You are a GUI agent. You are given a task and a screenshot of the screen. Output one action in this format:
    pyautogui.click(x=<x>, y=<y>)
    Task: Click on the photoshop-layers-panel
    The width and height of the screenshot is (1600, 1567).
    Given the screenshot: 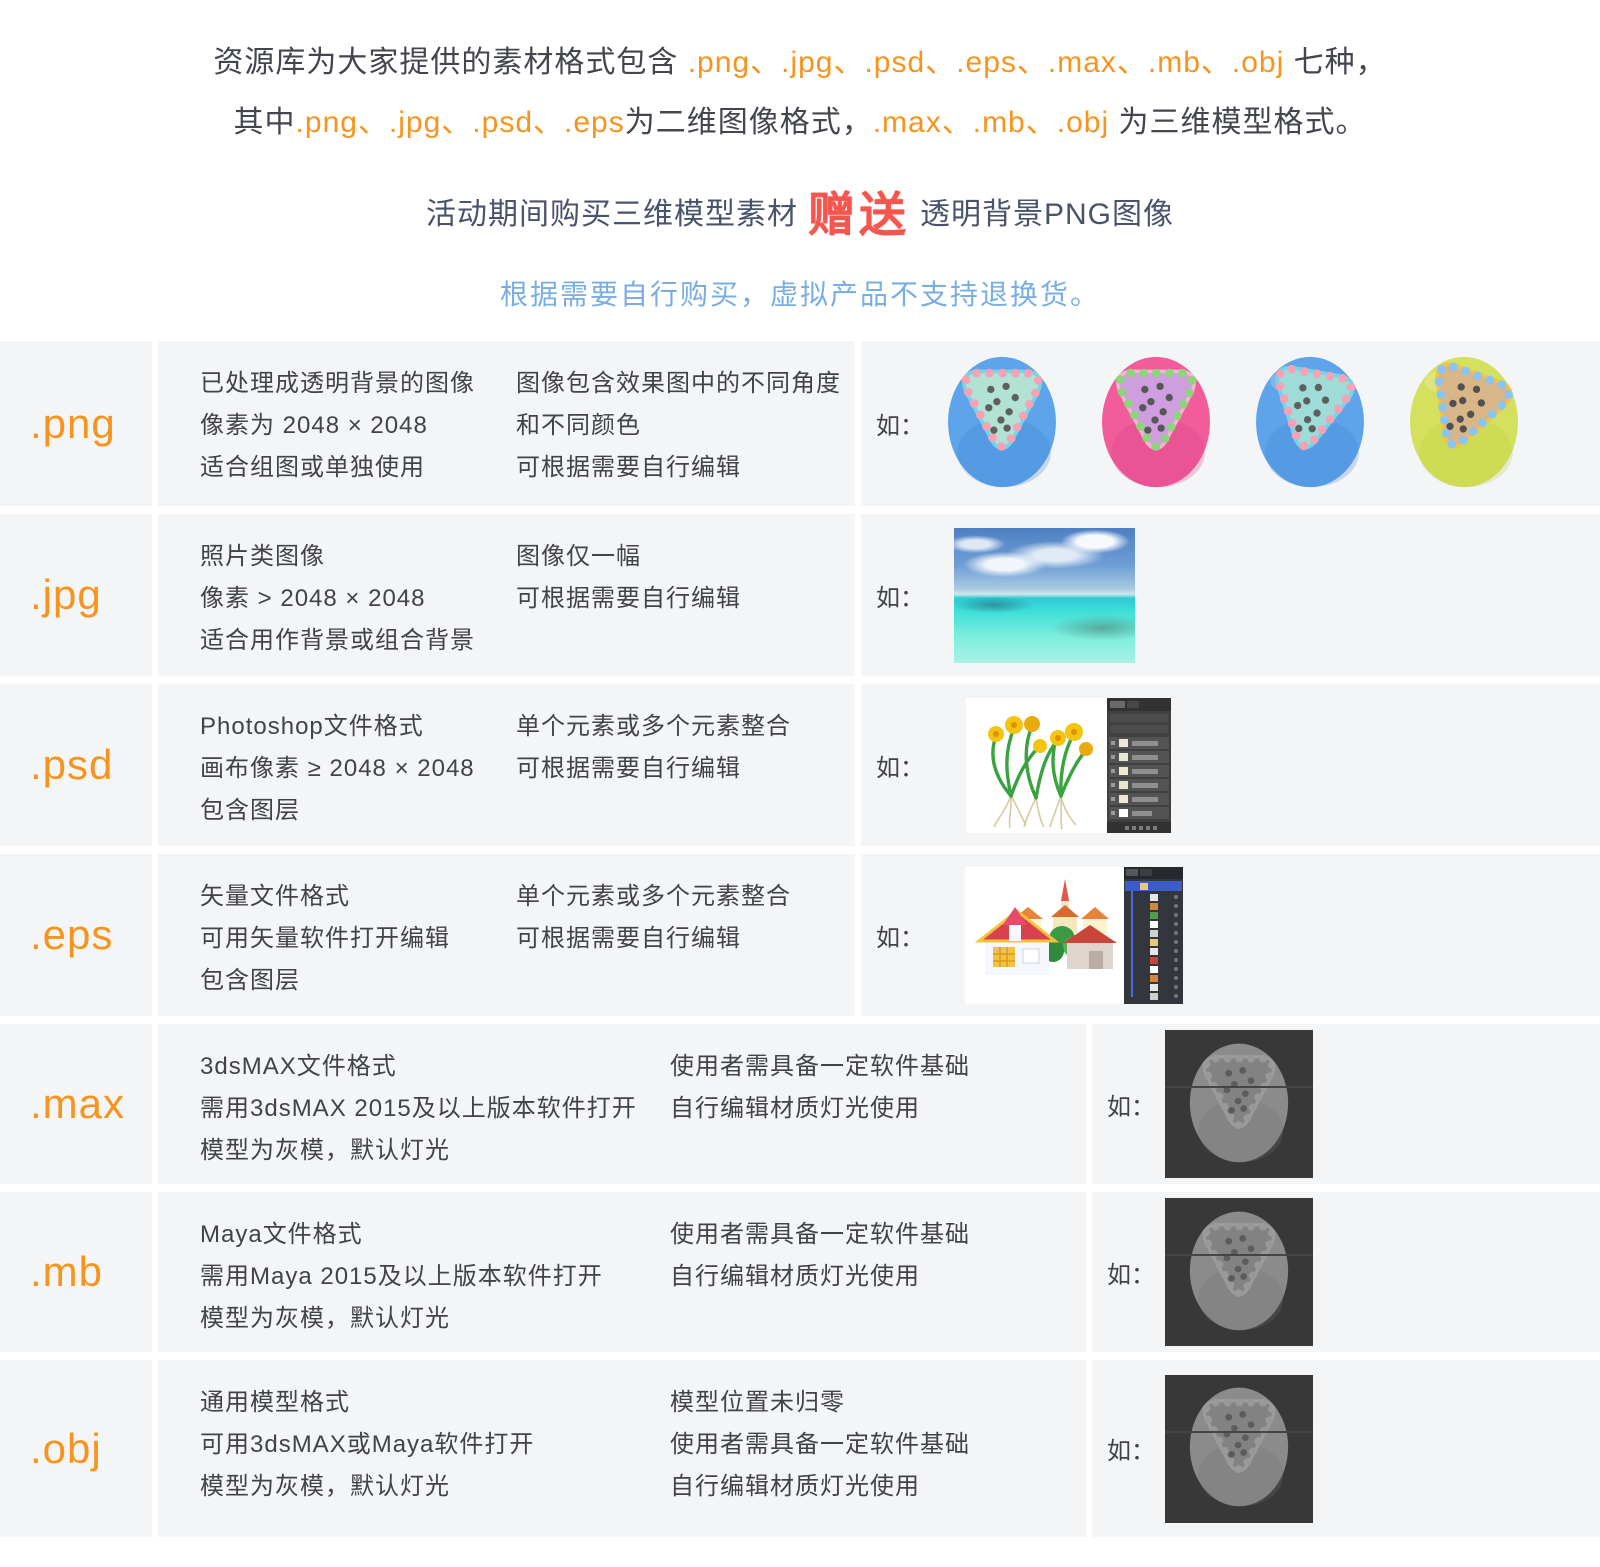 What is the action you would take?
    pyautogui.click(x=1139, y=765)
    